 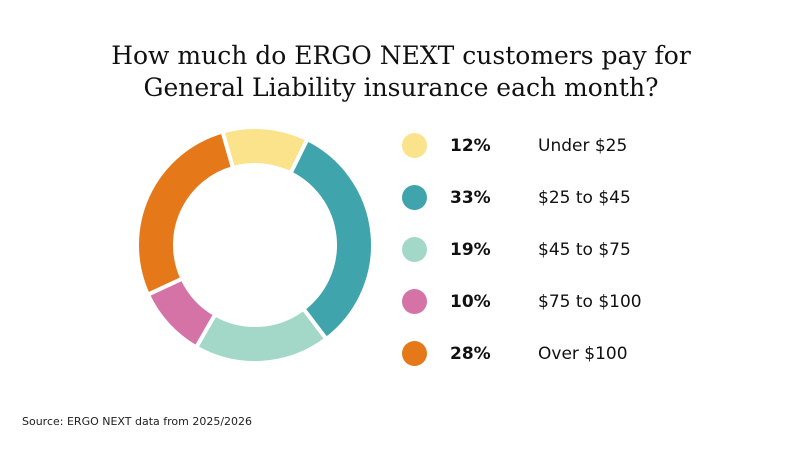 I want to click on legend-item: 12% Under $25, so click(x=552, y=146).